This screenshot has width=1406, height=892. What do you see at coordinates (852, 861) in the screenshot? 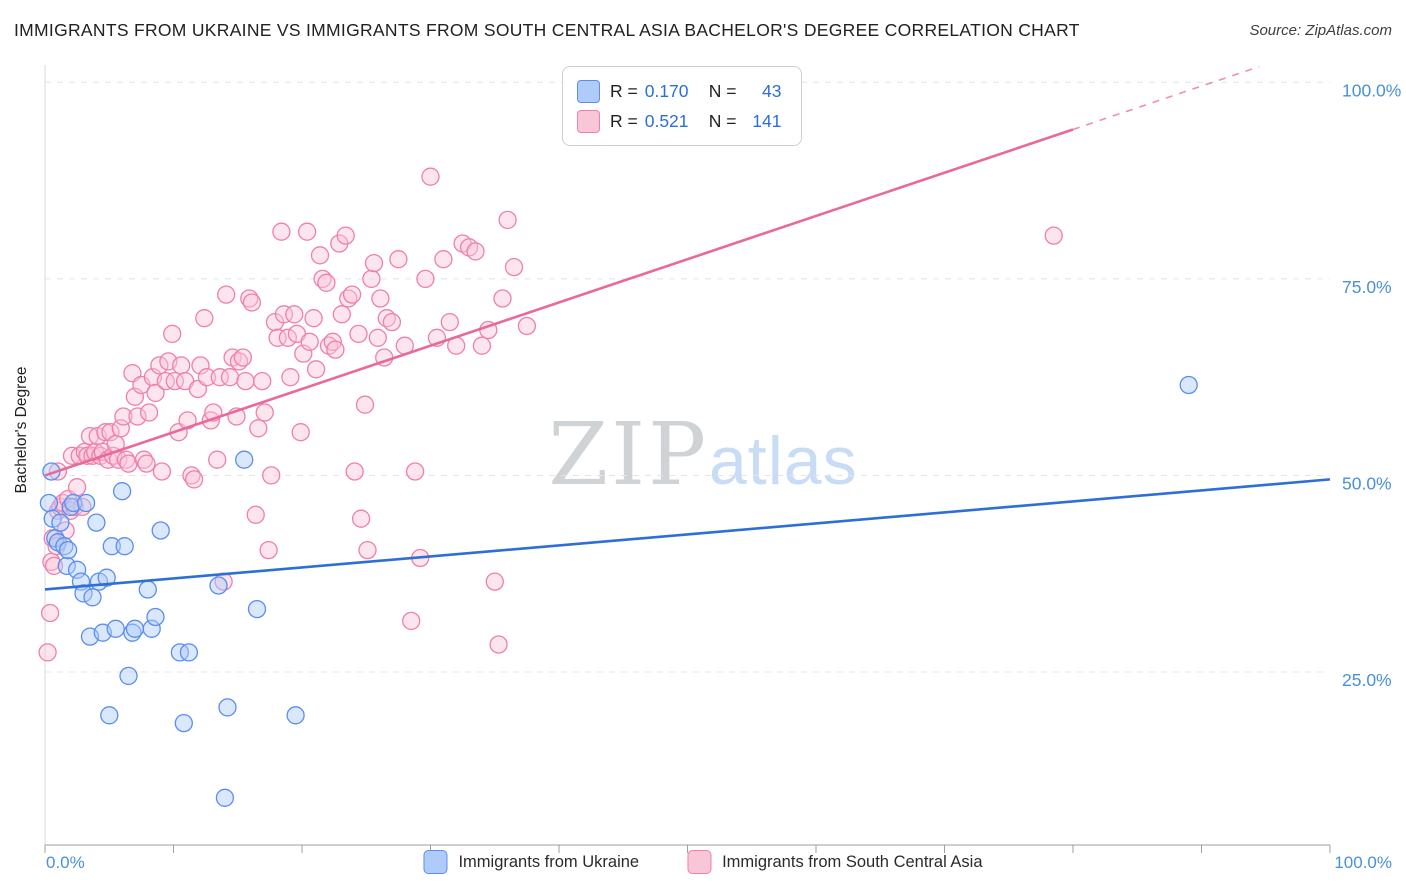
I see `legend-label-south-central-asia: Immigrants from South Central Asia` at bounding box center [852, 861].